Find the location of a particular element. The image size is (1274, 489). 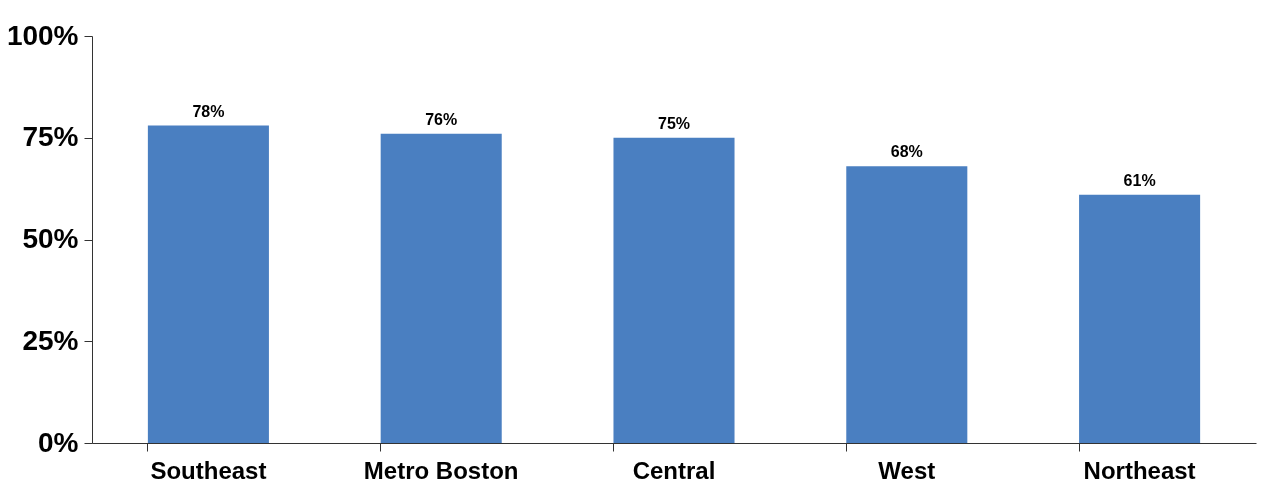

data-label: 61% is located at coordinates (1139, 180).